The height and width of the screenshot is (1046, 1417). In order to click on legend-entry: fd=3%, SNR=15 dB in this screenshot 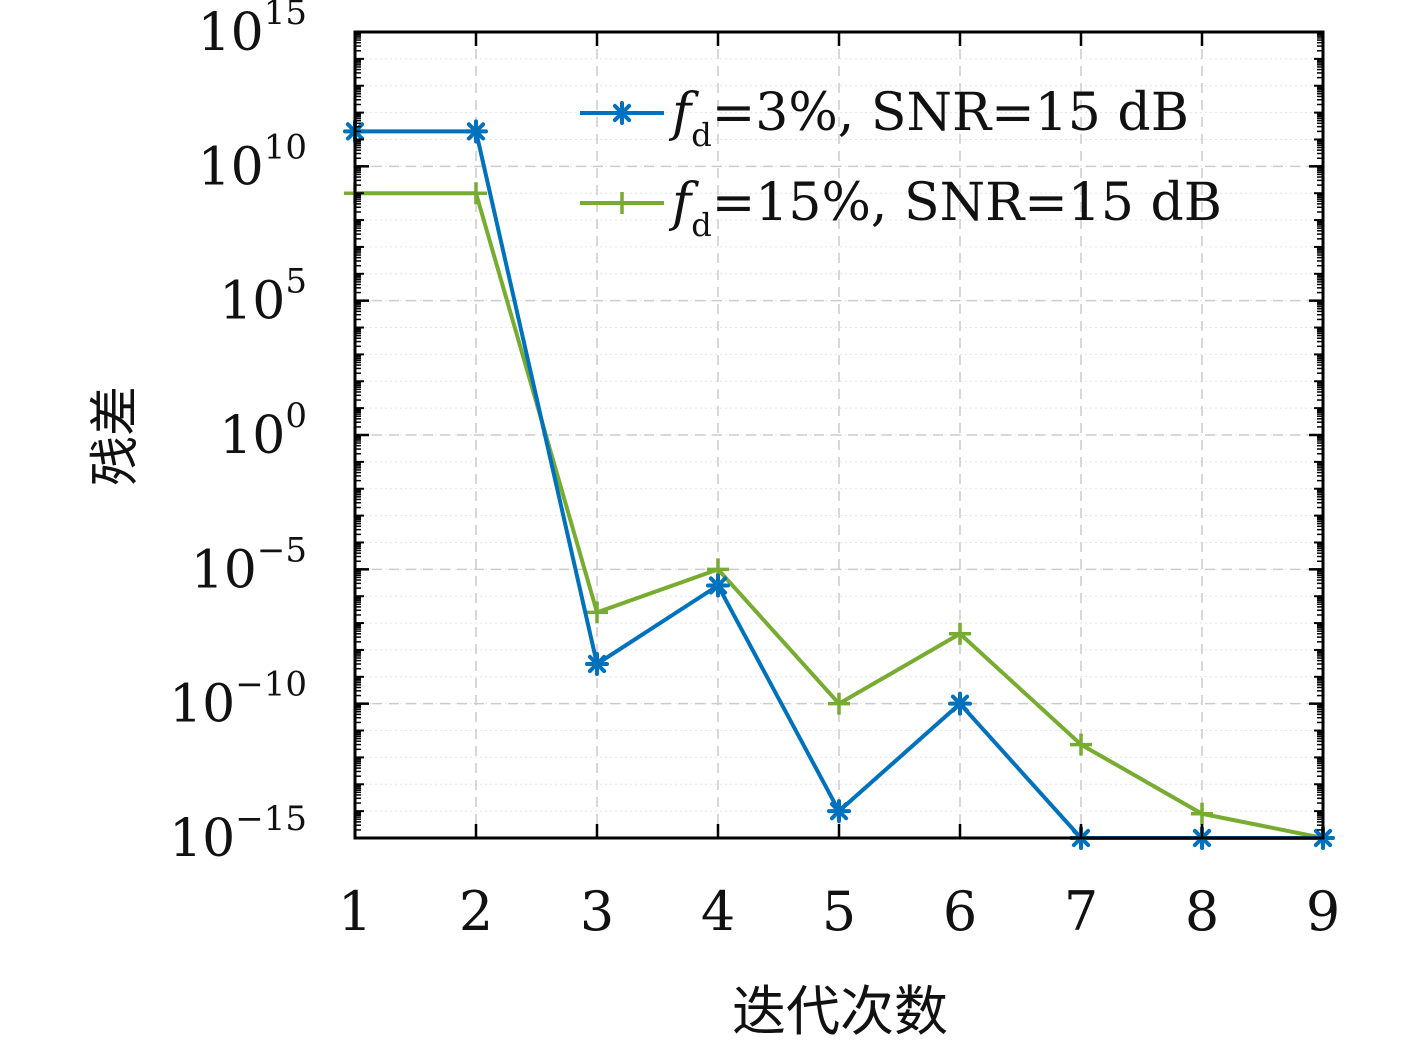, I will do `click(884, 118)`.